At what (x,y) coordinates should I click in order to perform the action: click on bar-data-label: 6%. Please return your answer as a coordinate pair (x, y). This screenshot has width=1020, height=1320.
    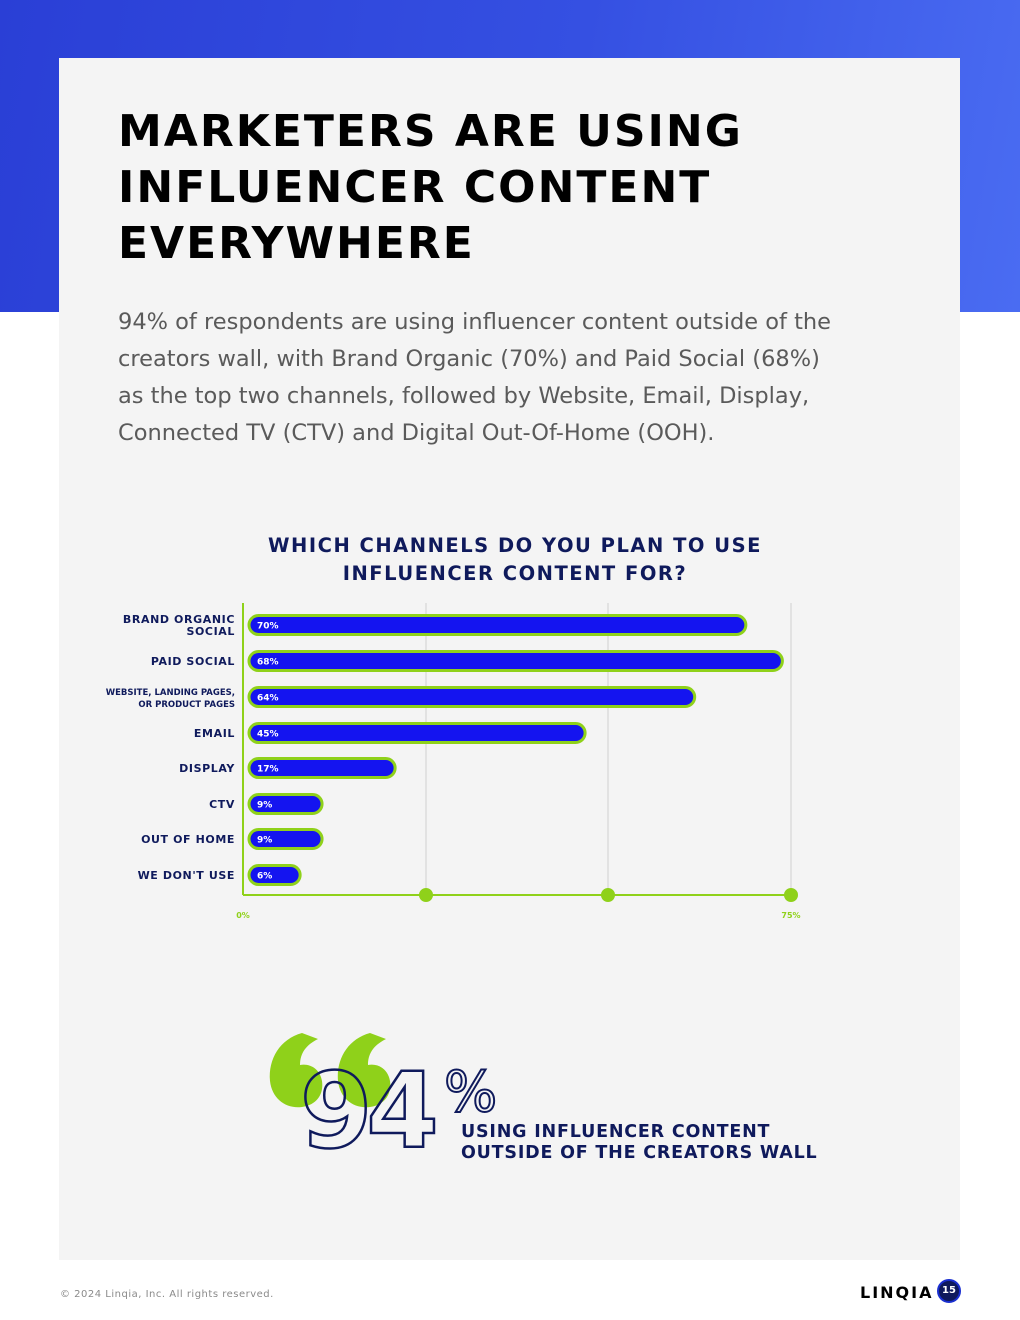
    Looking at the image, I should click on (264, 877).